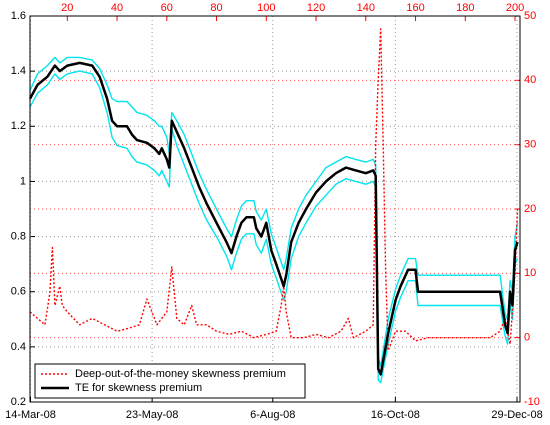 The image size is (550, 425). What do you see at coordinates (530, 145) in the screenshot?
I see `y2-tick-label: 30` at bounding box center [530, 145].